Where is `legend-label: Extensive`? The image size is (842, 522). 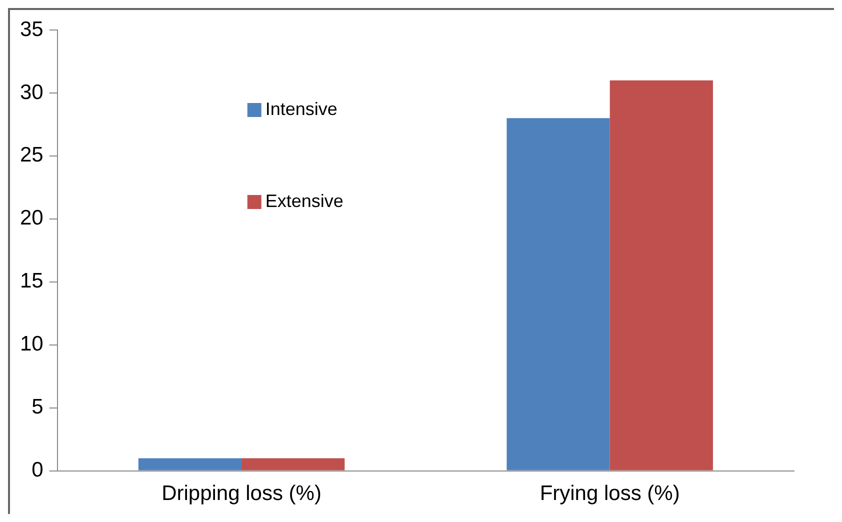
legend-label: Extensive is located at coordinates (304, 200).